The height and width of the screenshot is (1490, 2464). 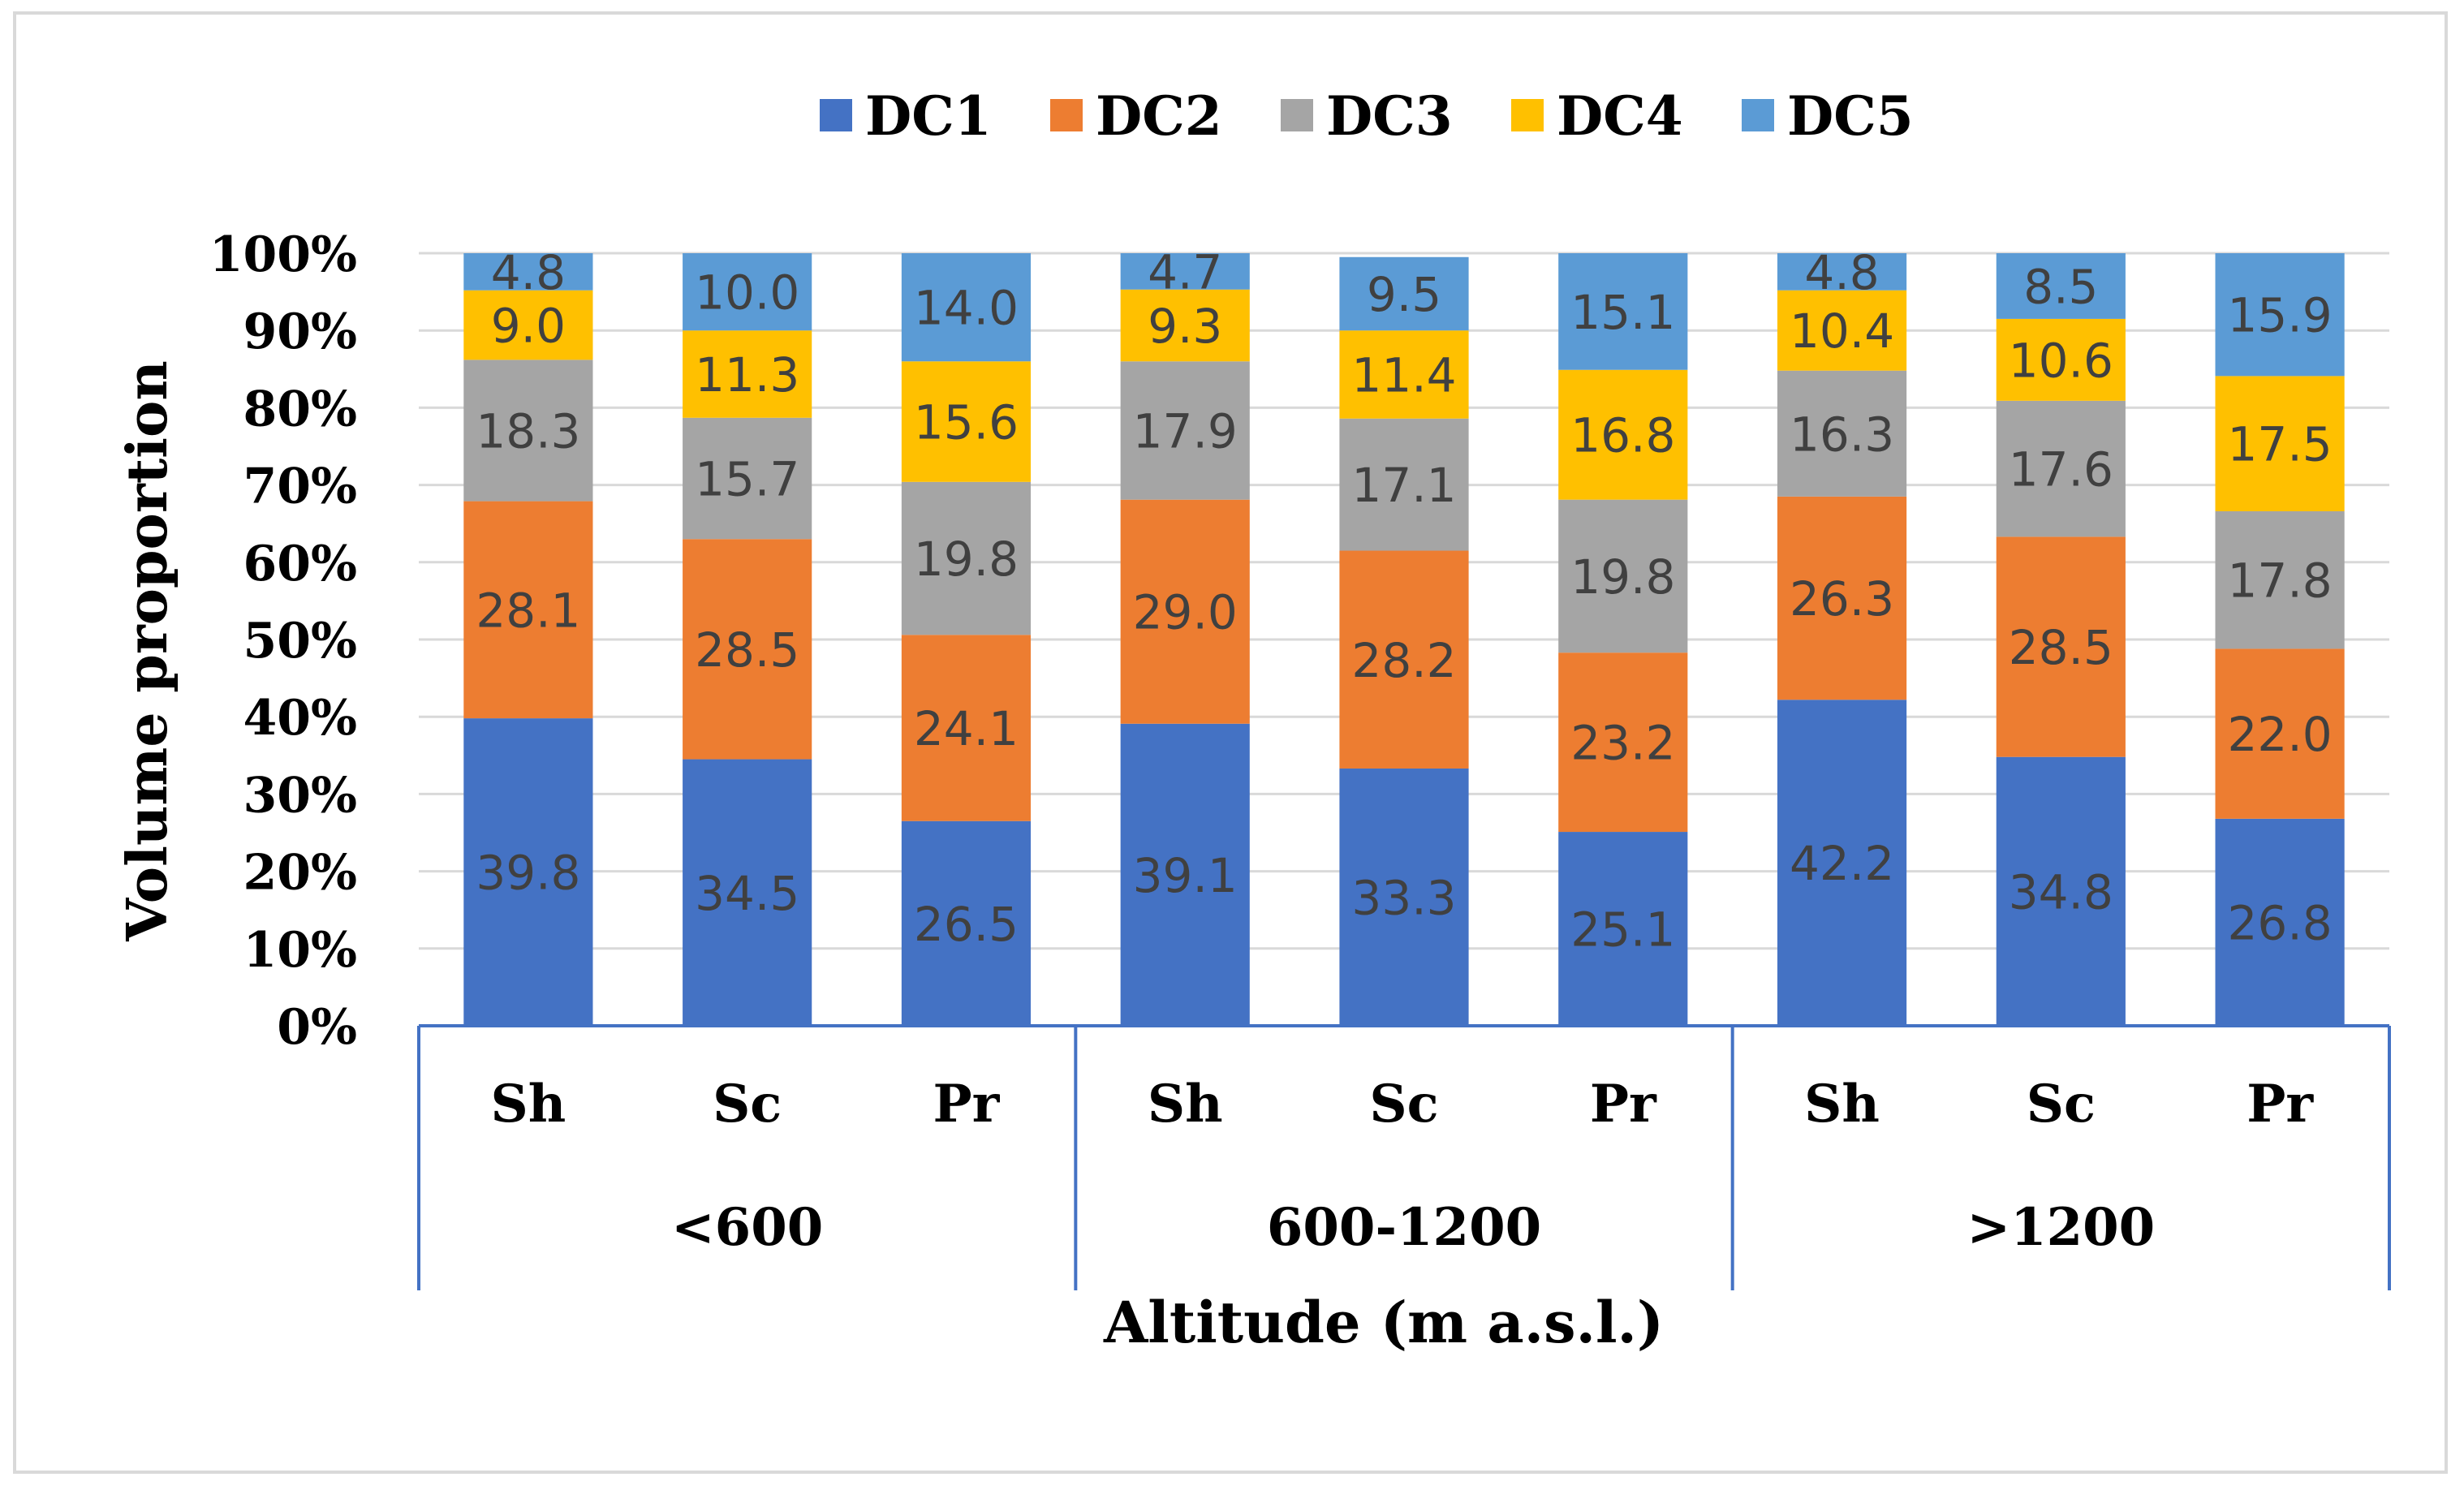 I want to click on legend-item: DC5, so click(x=1828, y=116).